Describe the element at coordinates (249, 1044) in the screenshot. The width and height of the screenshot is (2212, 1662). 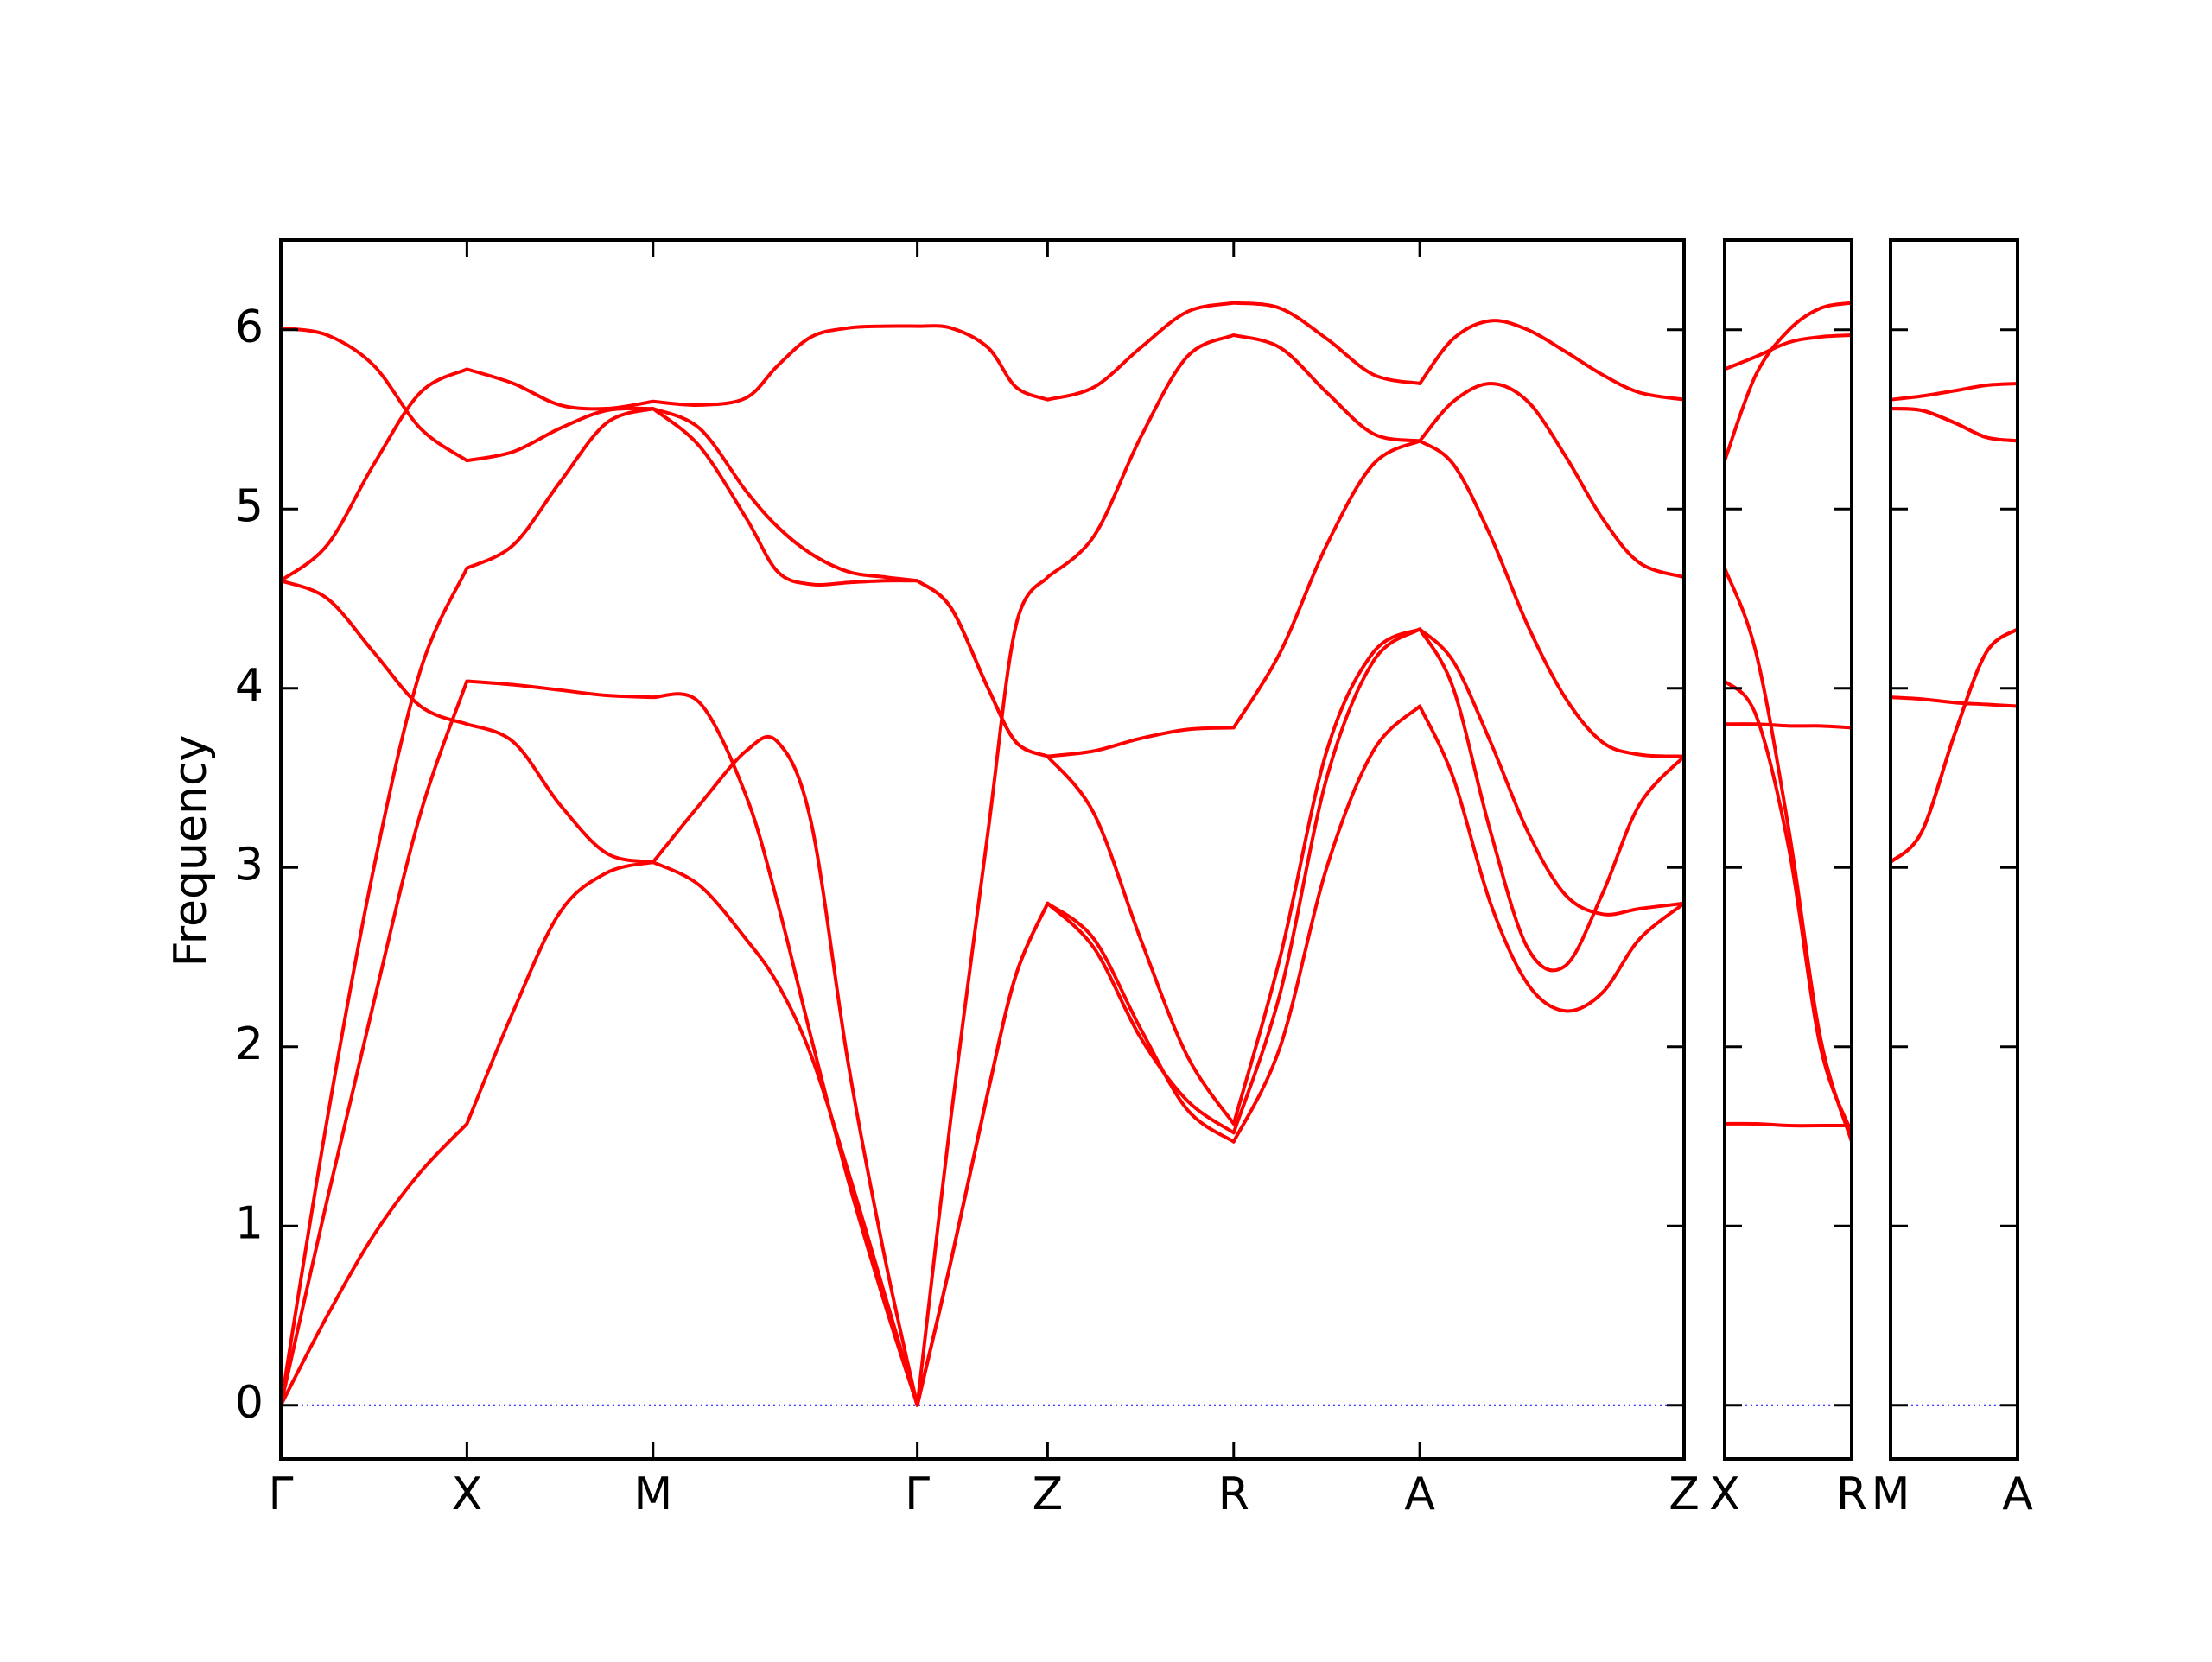
I see `y-tick-label: 2` at that location.